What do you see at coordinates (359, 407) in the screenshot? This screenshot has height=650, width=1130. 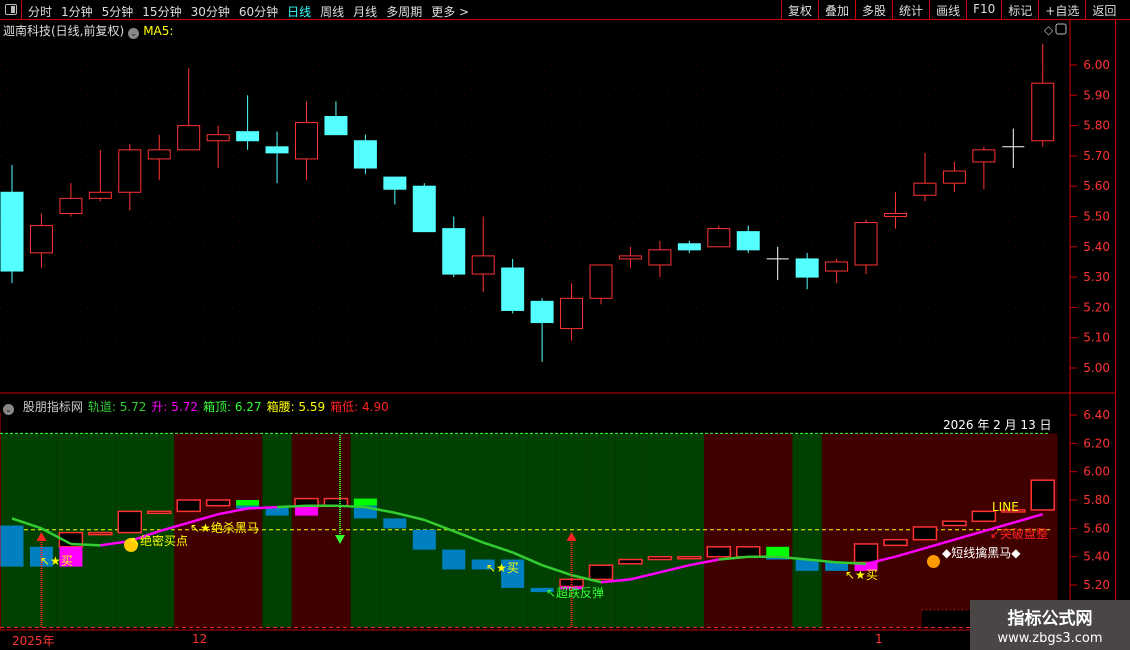 I see `indicator-value: 箱低: 4.90` at bounding box center [359, 407].